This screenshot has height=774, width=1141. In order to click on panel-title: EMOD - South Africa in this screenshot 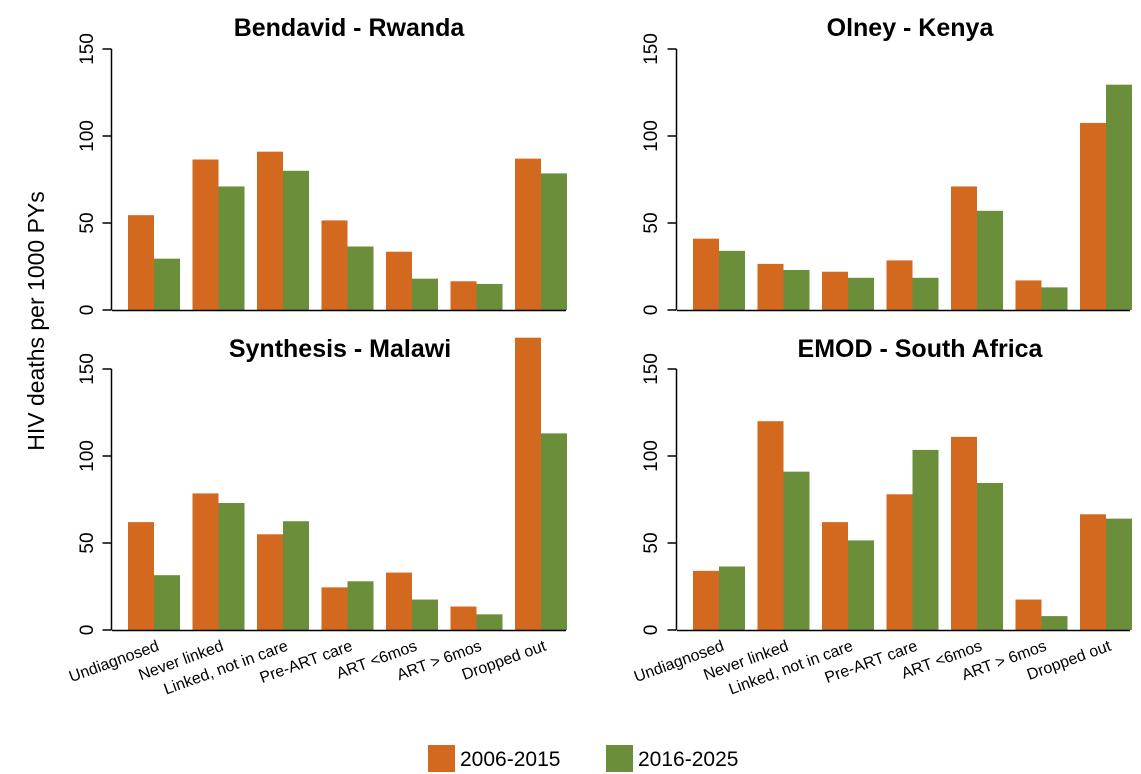, I will do `click(921, 349)`.